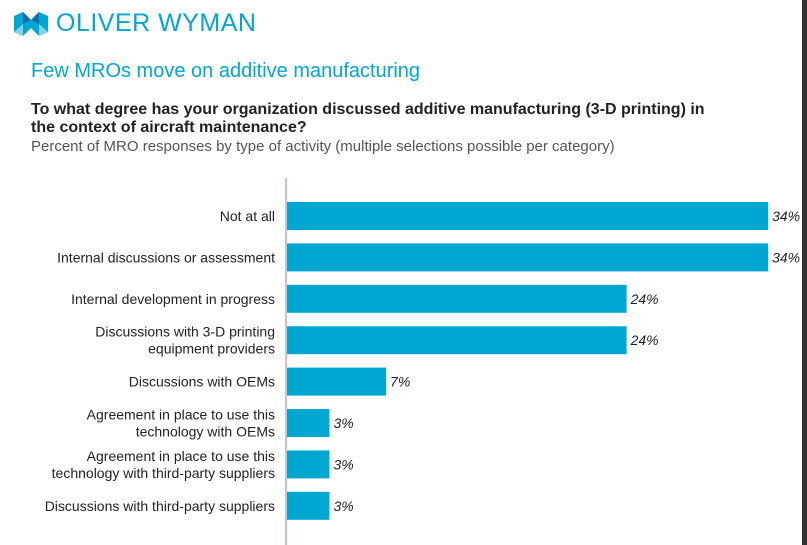 The width and height of the screenshot is (807, 545). What do you see at coordinates (160, 506) in the screenshot?
I see `category-label: Discussions with third-party suppliers` at bounding box center [160, 506].